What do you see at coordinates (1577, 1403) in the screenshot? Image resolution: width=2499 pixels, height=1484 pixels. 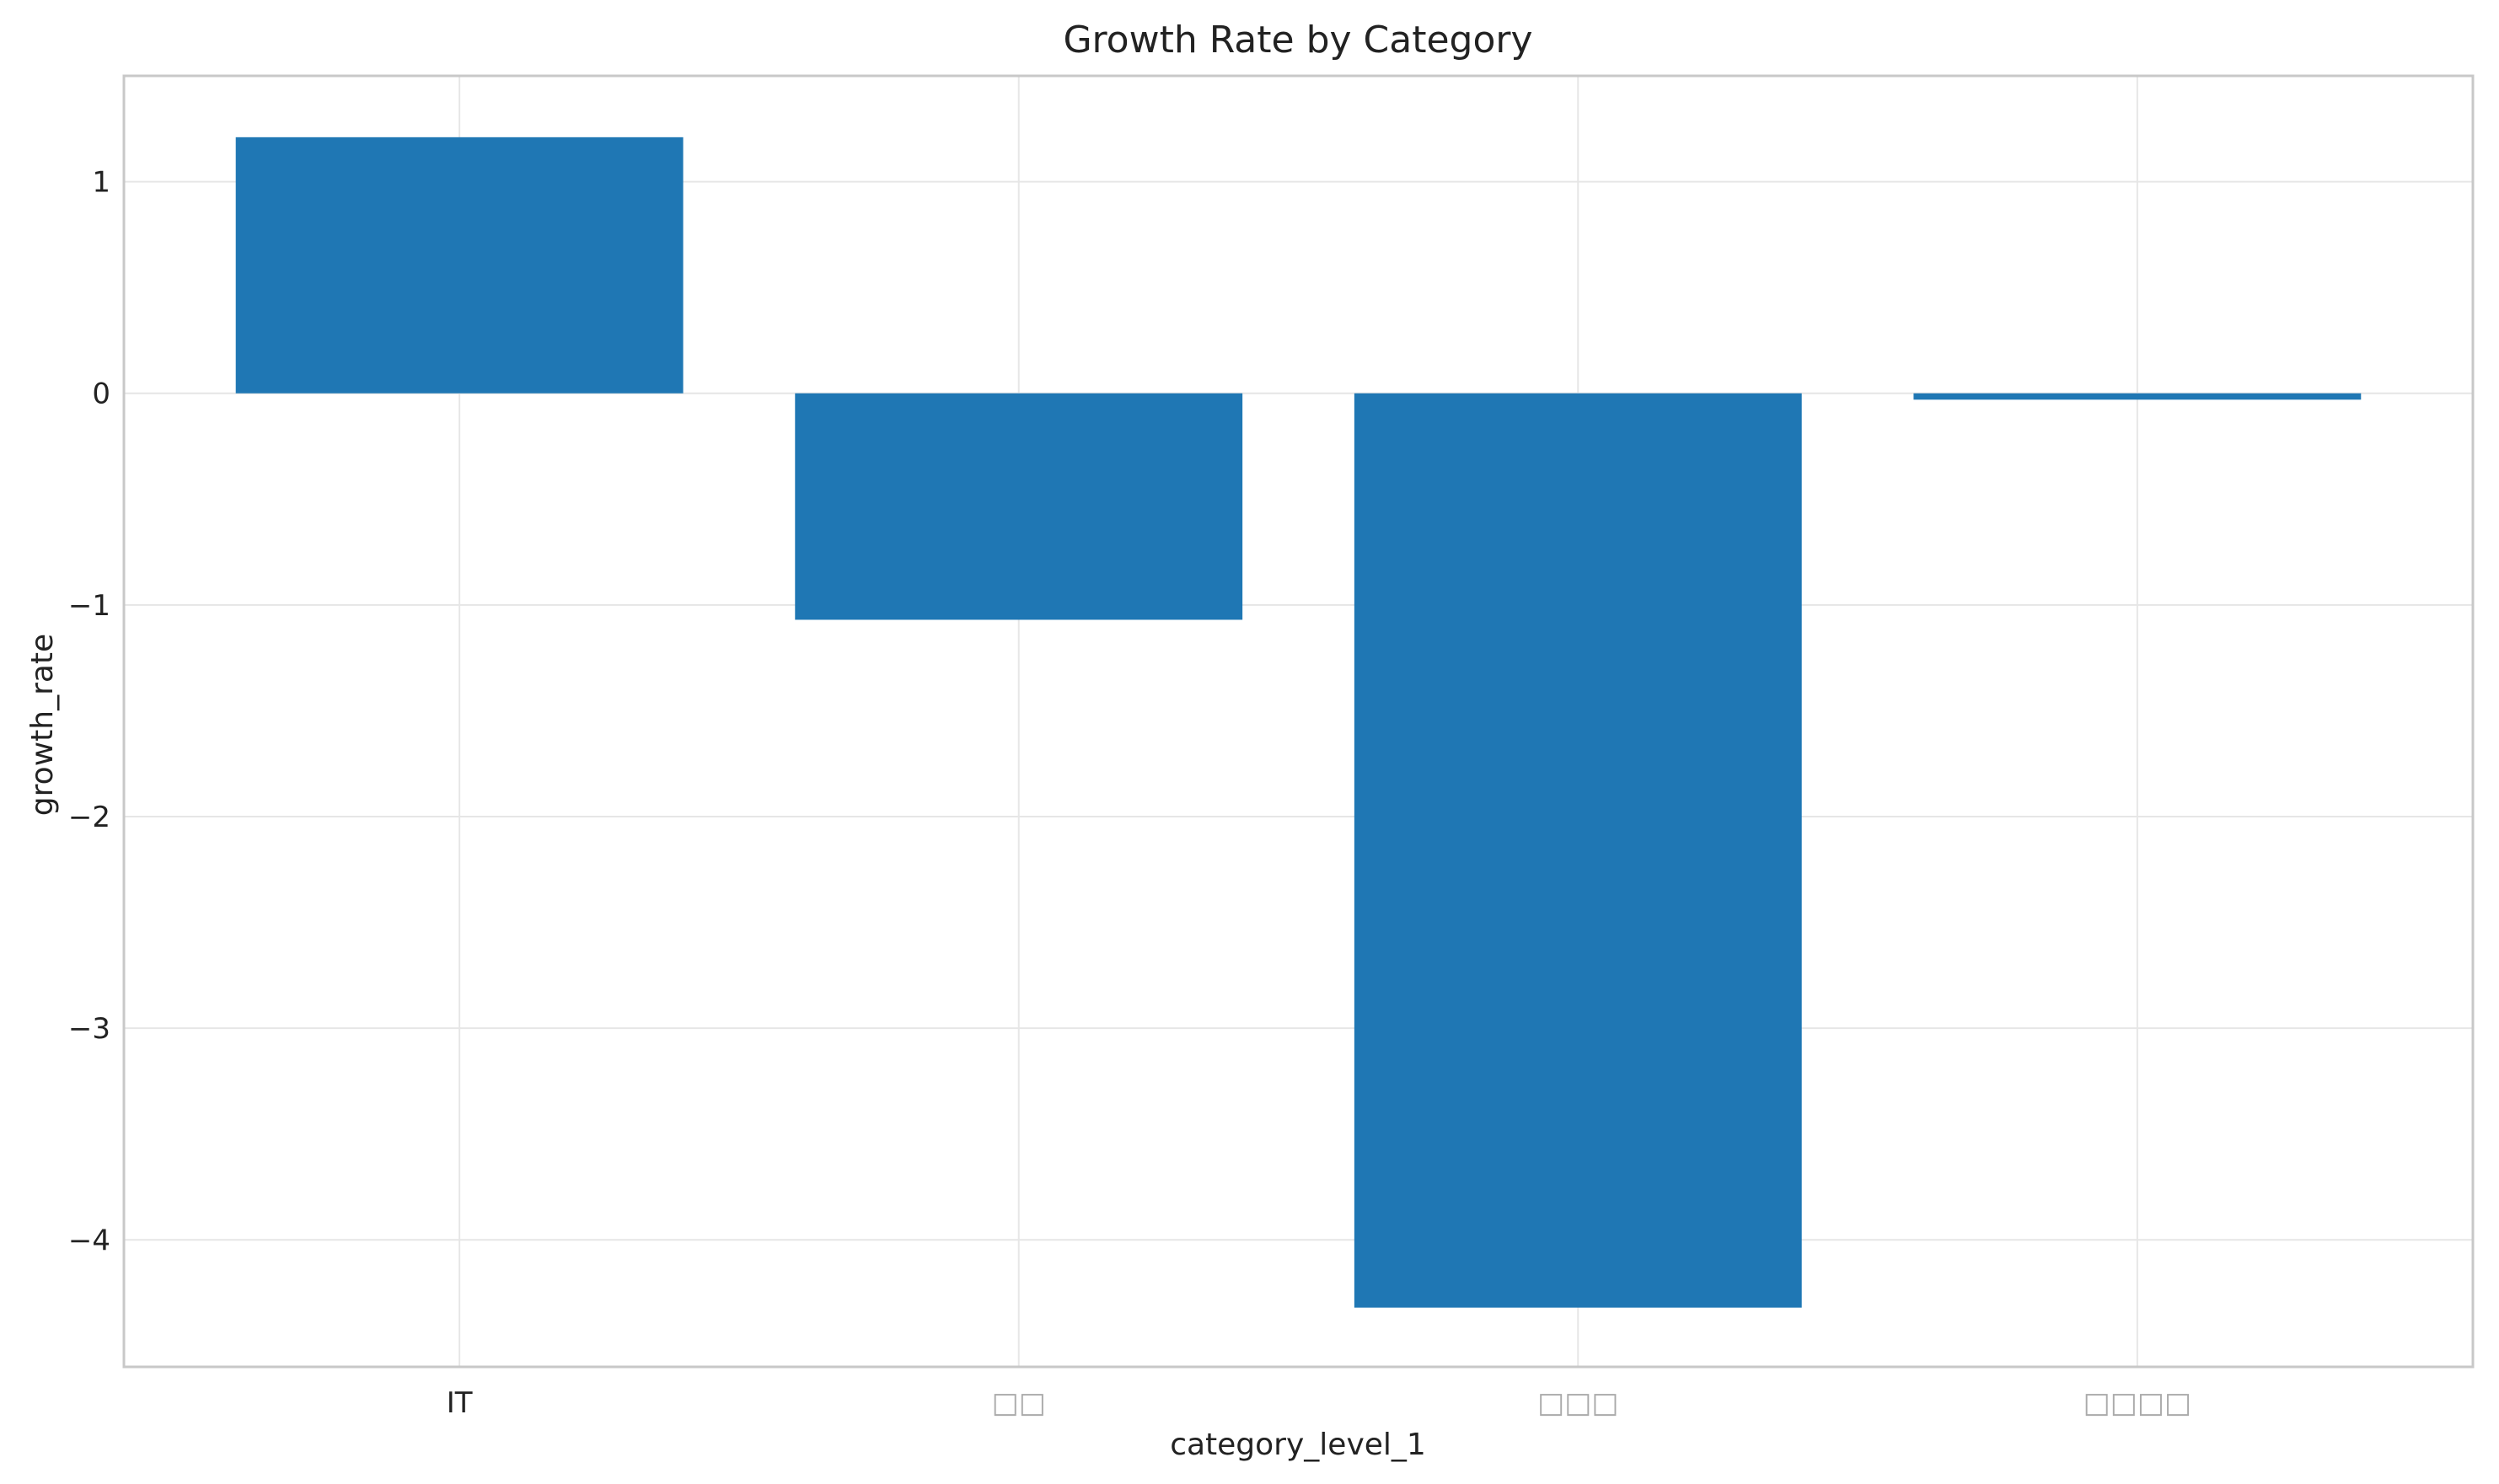 I see `x-tick-label: □□□` at bounding box center [1577, 1403].